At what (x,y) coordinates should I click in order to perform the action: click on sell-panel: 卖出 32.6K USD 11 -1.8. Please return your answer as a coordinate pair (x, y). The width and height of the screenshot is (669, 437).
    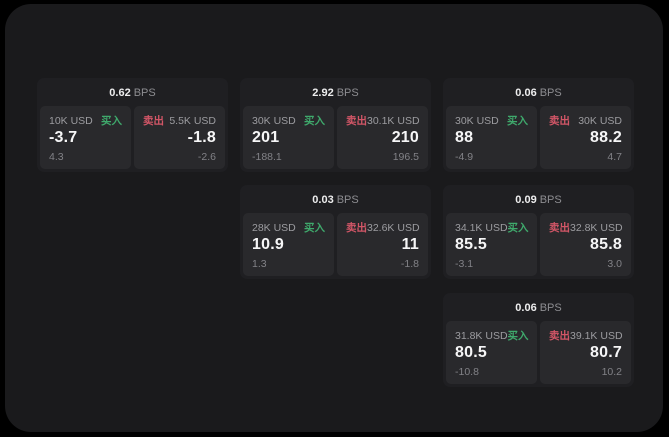
    Looking at the image, I should click on (382, 244).